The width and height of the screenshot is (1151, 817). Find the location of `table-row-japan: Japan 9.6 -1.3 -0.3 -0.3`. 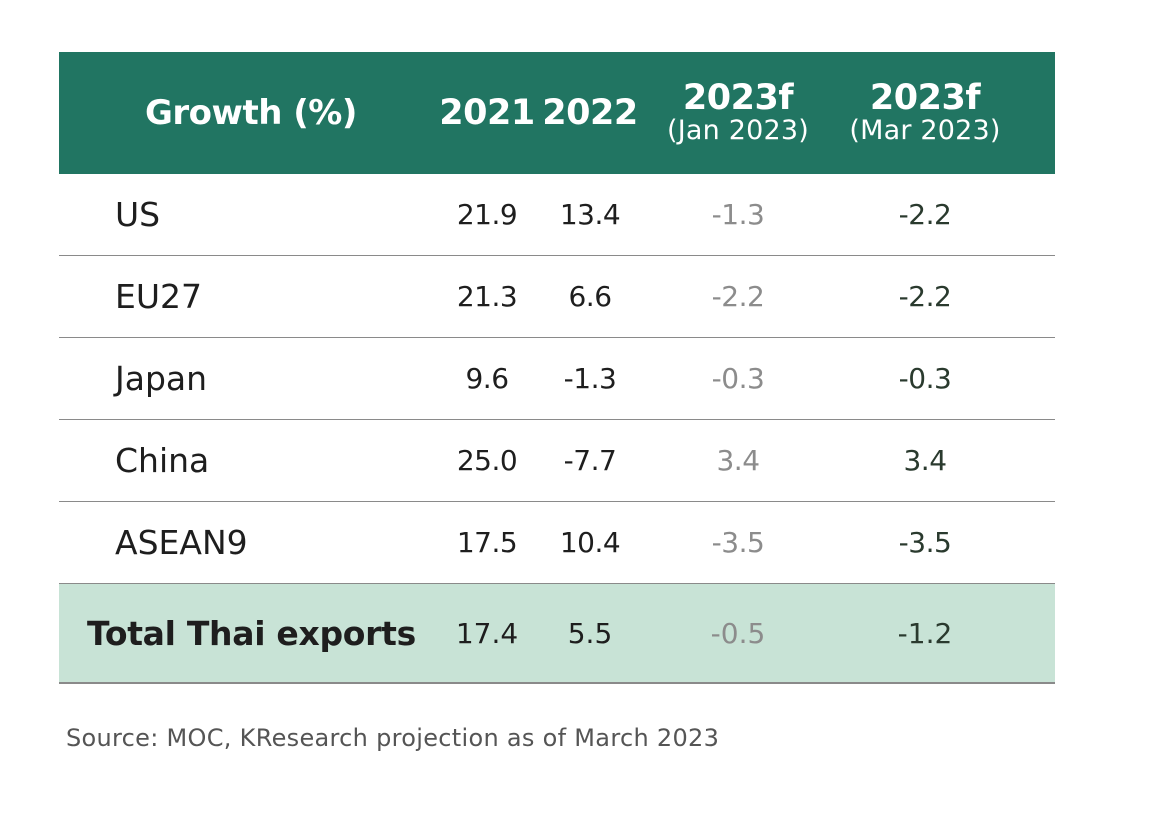

table-row-japan: Japan 9.6 -1.3 -0.3 -0.3 is located at coordinates (557, 379).